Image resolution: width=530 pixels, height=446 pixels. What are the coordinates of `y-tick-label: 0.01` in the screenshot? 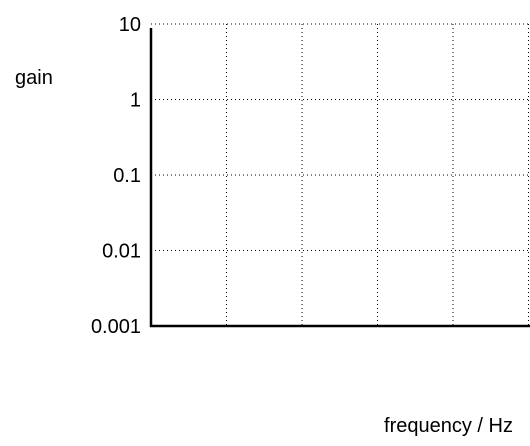 It's located at (121, 252).